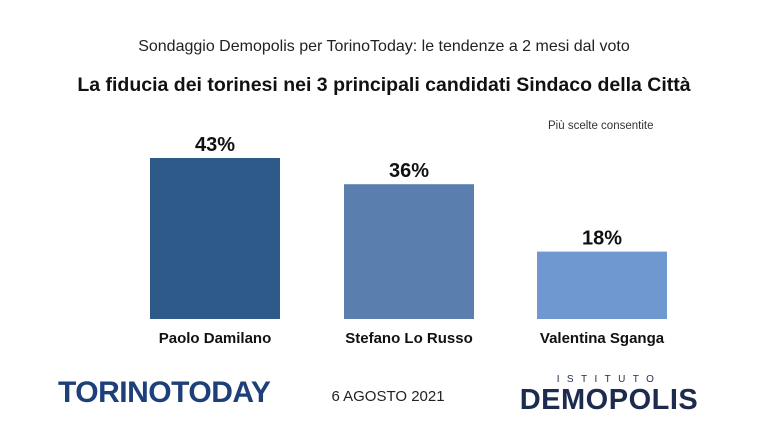  Describe the element at coordinates (601, 126) in the screenshot. I see `chart-note: Più scelte consentite` at that location.